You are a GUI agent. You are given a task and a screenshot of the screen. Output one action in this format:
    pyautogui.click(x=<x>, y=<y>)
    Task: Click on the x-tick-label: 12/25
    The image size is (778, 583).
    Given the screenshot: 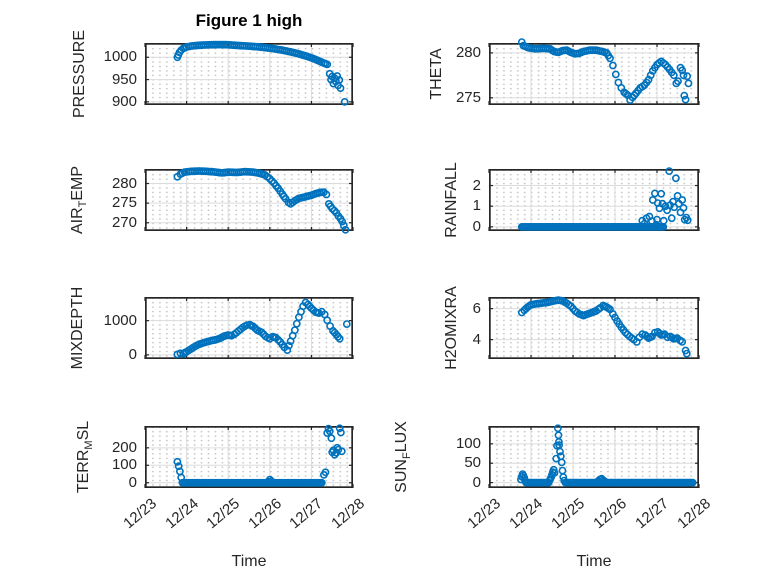 What is the action you would take?
    pyautogui.click(x=568, y=514)
    